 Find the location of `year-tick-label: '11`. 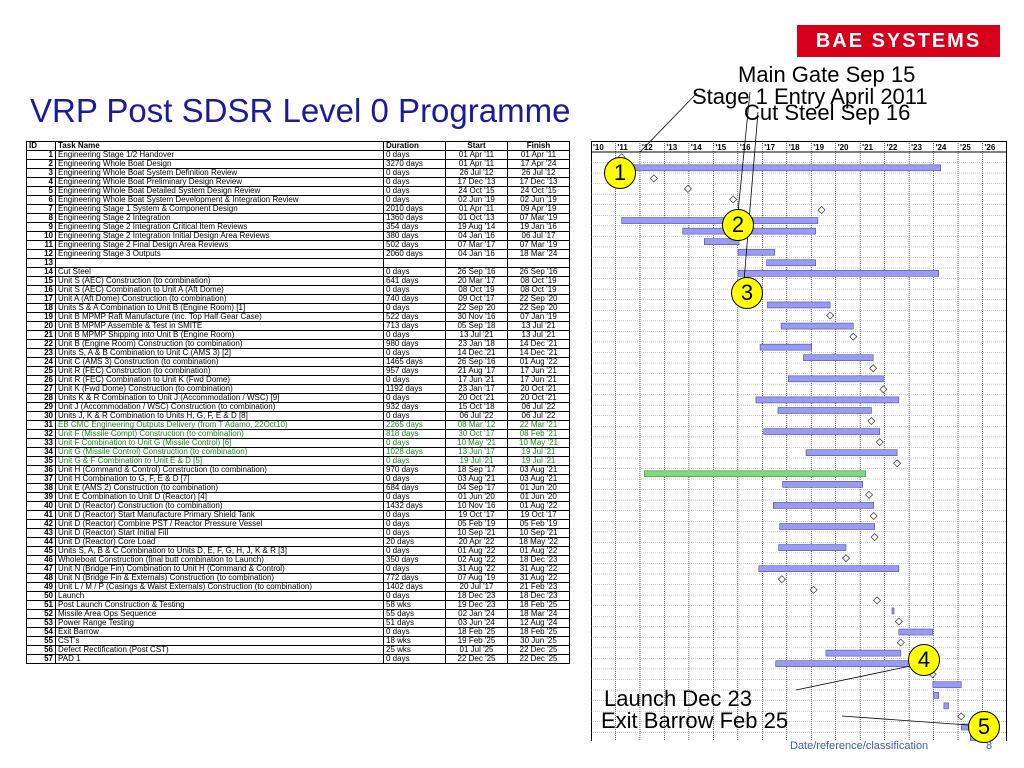

year-tick-label: '11 is located at coordinates (622, 147).